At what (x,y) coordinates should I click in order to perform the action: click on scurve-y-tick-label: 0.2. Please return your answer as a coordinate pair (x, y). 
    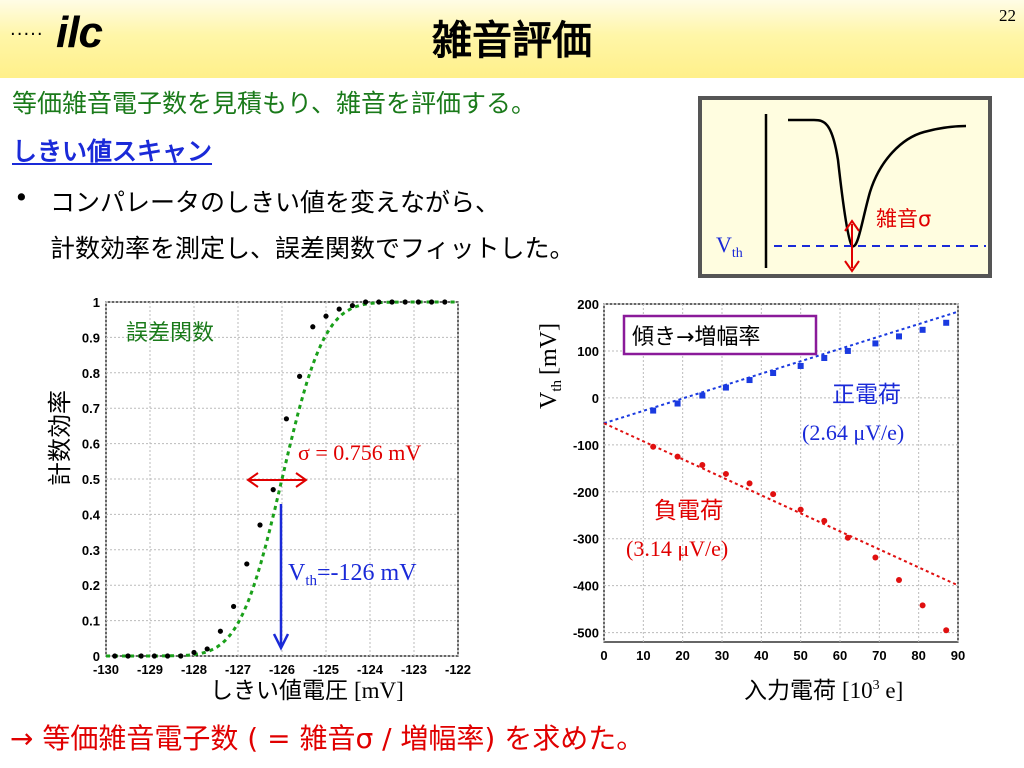
    Looking at the image, I should click on (91, 585).